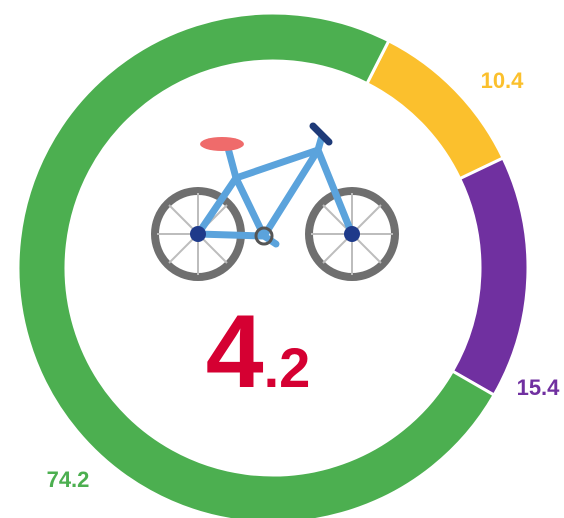  I want to click on value-label: 15.4, so click(539, 387).